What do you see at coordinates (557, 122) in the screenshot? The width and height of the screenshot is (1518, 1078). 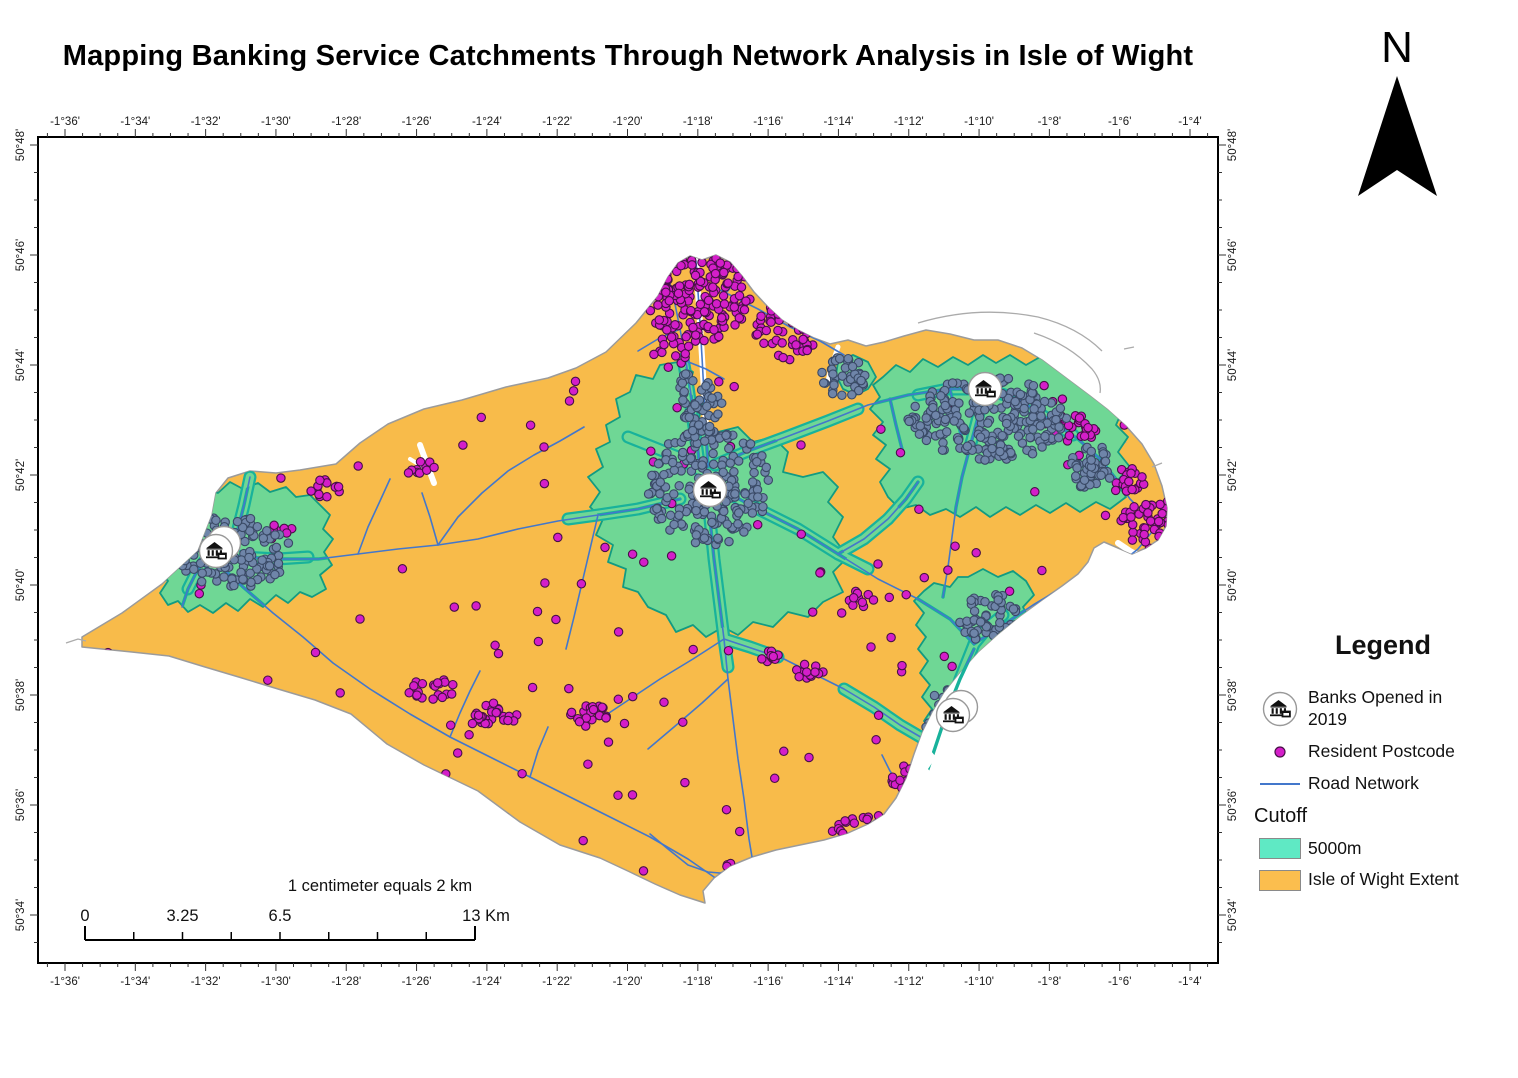 I see `lon-label-top: -1°22'` at bounding box center [557, 122].